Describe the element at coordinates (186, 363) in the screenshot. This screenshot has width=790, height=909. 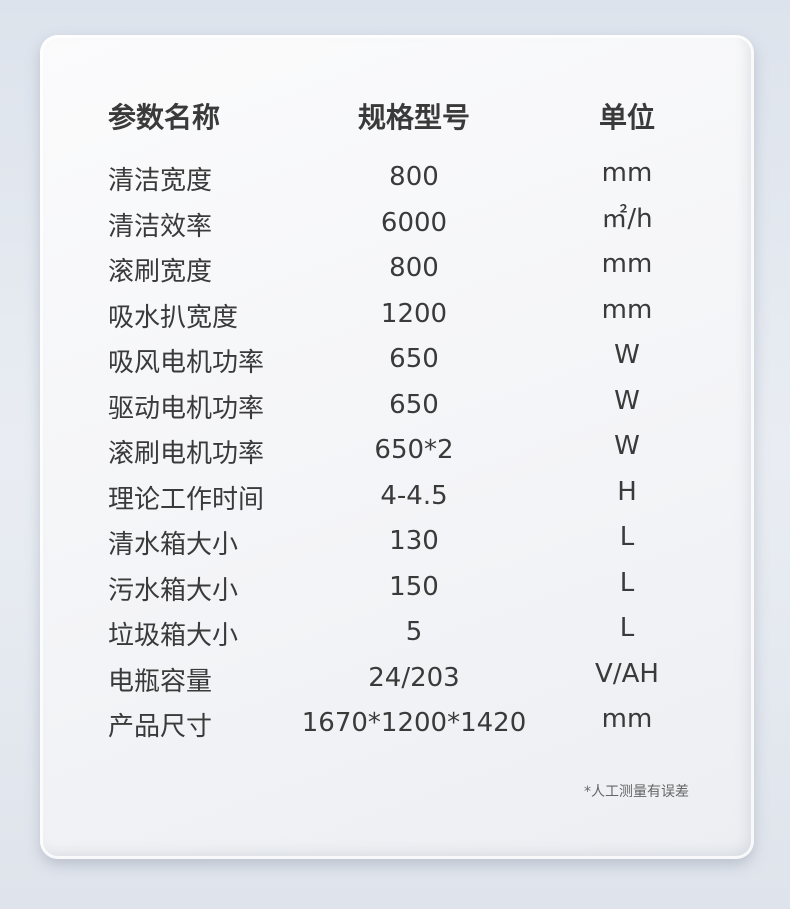
I see `param-name: 吸风电机功率` at that location.